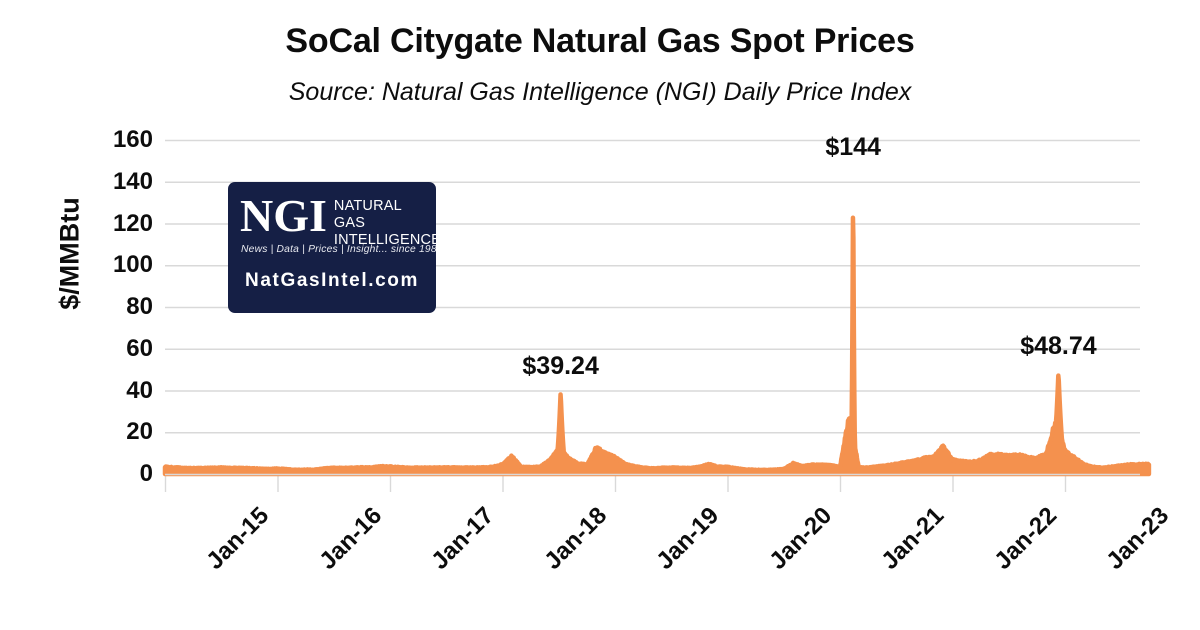 The width and height of the screenshot is (1200, 630). Describe the element at coordinates (560, 366) in the screenshot. I see `data-annotation: $39.24` at that location.